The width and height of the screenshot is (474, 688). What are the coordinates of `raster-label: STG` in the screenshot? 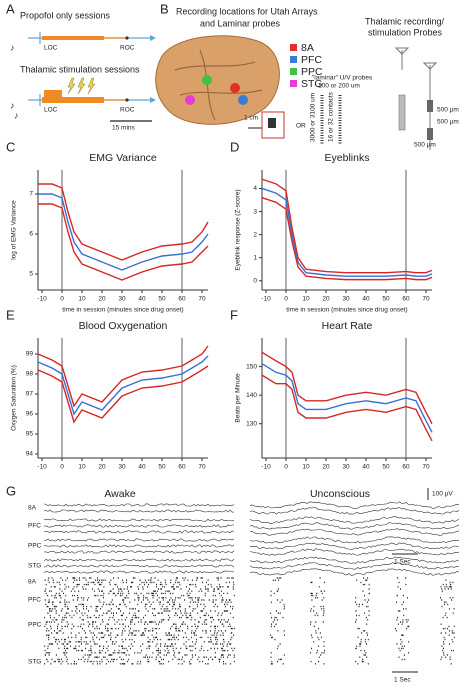 It's located at (34, 662).